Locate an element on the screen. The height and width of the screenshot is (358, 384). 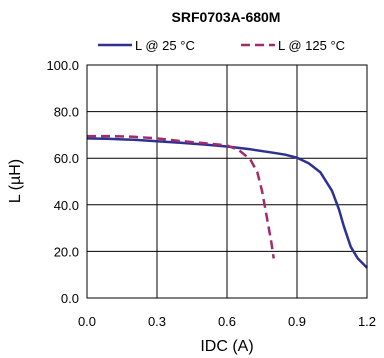
y-axis-label: L (µH) is located at coordinates (15, 181).